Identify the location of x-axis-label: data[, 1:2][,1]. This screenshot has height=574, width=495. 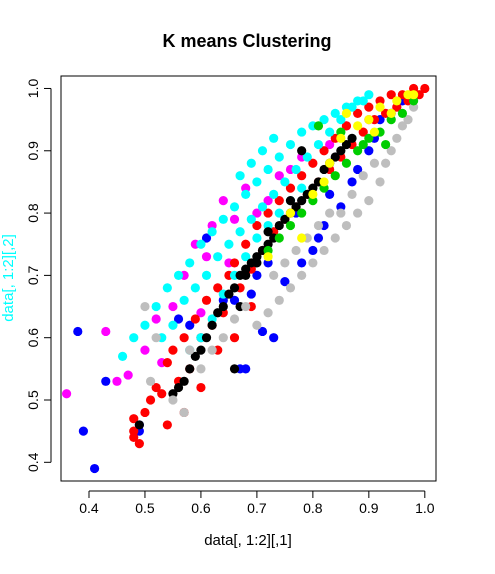
(248, 540).